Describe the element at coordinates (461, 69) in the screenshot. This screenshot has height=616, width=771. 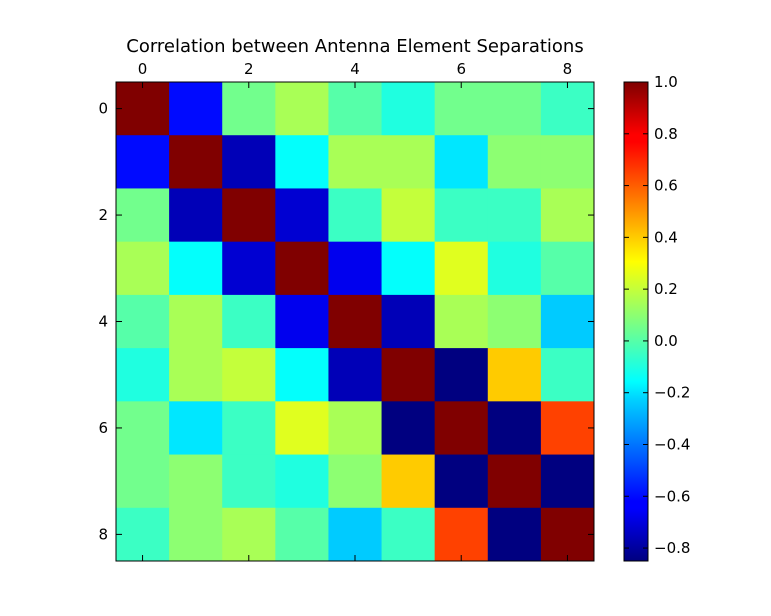
I see `x-tick-label: 6` at that location.